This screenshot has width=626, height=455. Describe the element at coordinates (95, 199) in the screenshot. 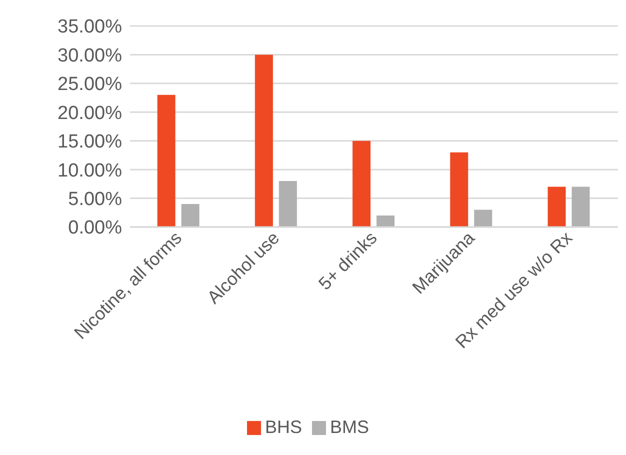

I see `y-tick-label: 5.00%` at that location.